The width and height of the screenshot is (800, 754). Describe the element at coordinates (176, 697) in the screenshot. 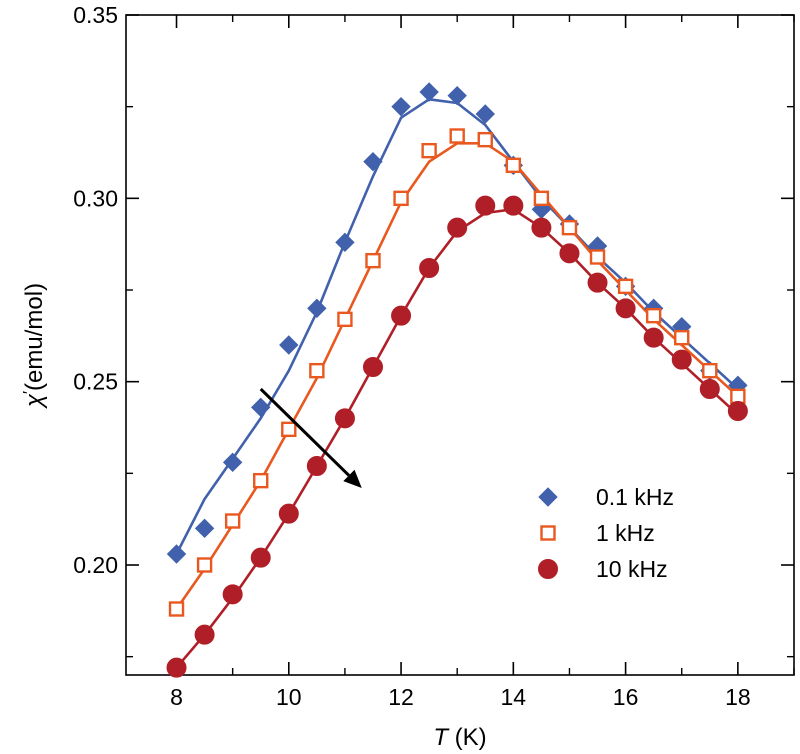

I see `x-tick-label: 8` at that location.